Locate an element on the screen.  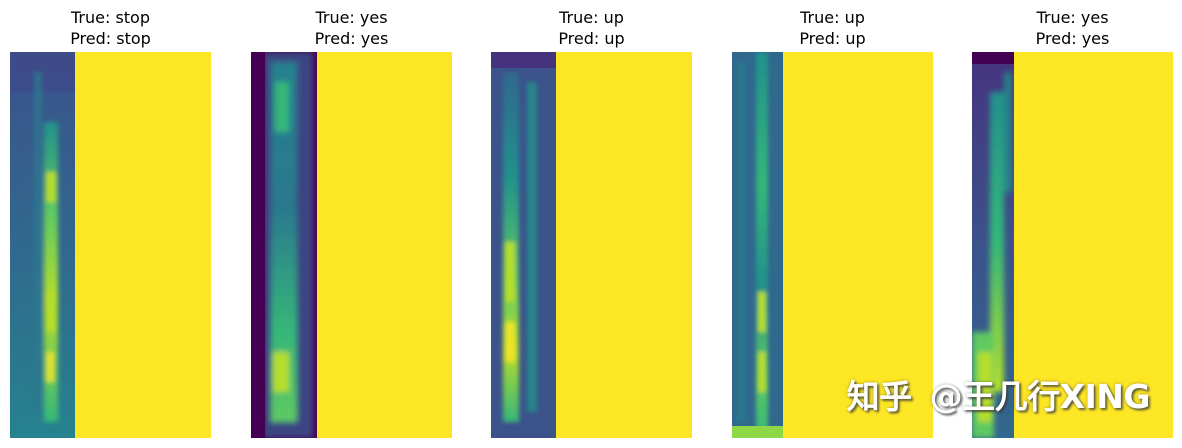
watermark-handle: @王几行XING is located at coordinates (1040, 396).